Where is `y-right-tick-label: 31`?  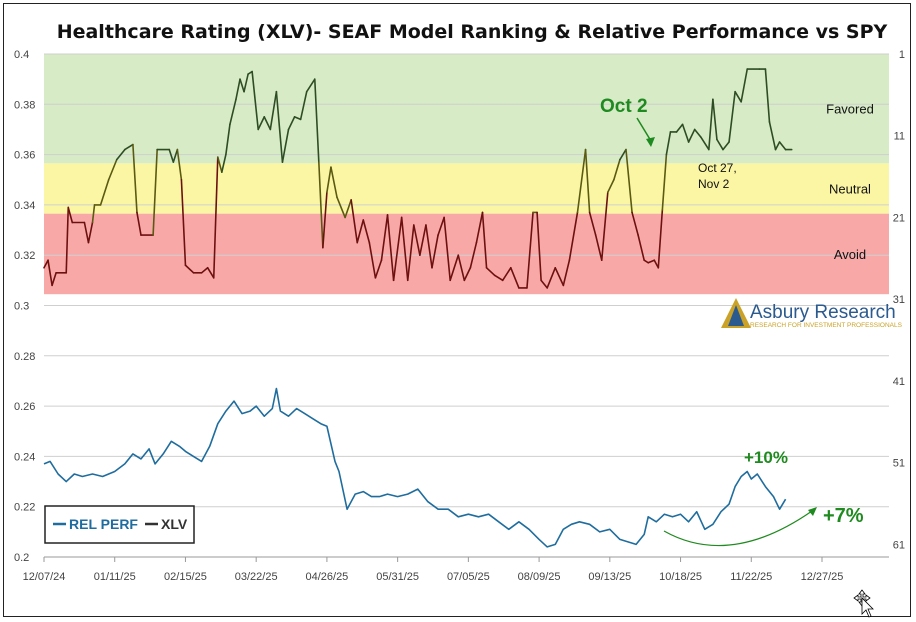 y-right-tick-label: 31 is located at coordinates (899, 300).